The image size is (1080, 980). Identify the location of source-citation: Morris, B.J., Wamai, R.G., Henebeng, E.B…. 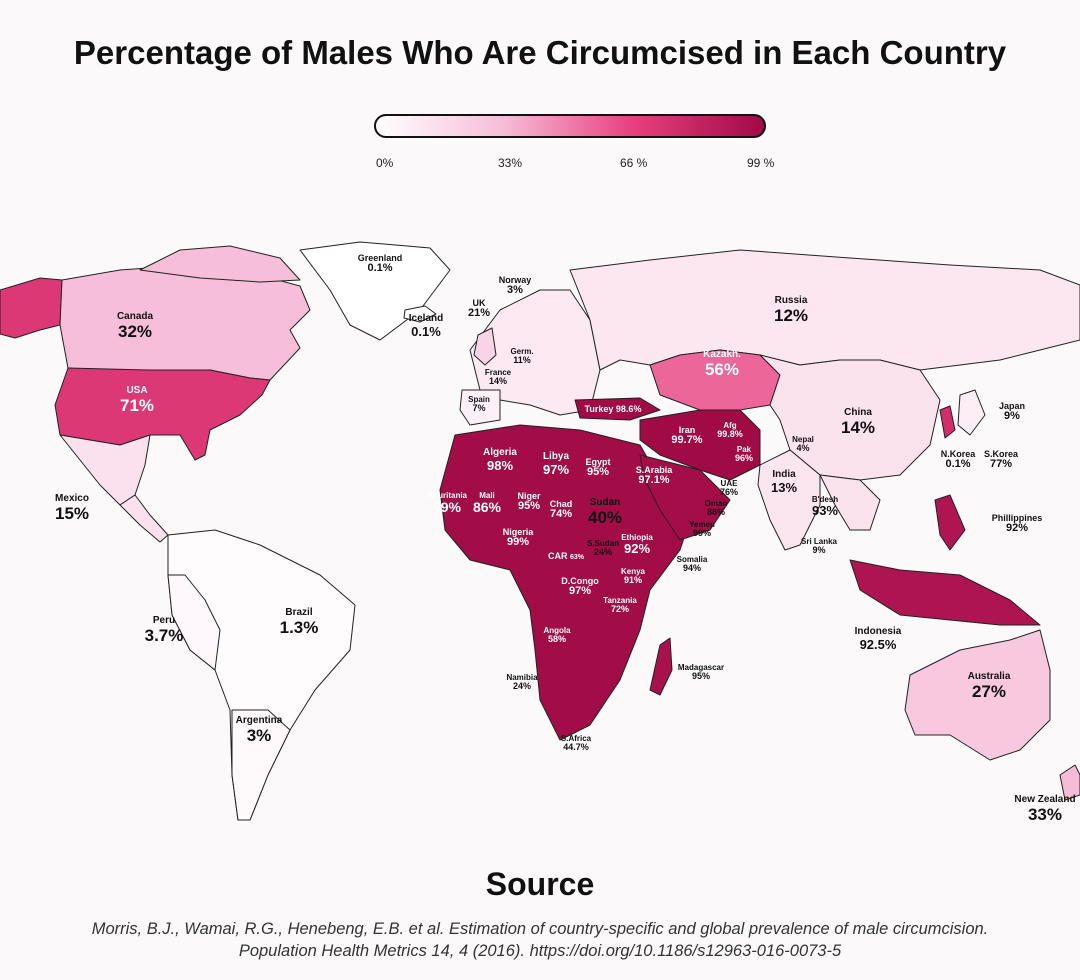
(540, 940).